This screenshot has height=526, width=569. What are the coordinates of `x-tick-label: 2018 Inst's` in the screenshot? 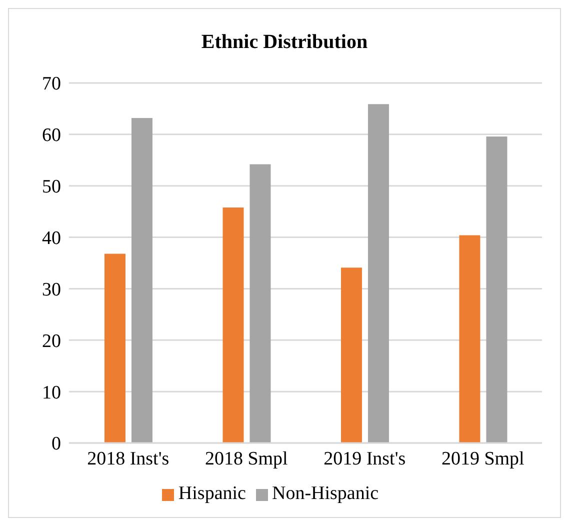 It's located at (128, 459).